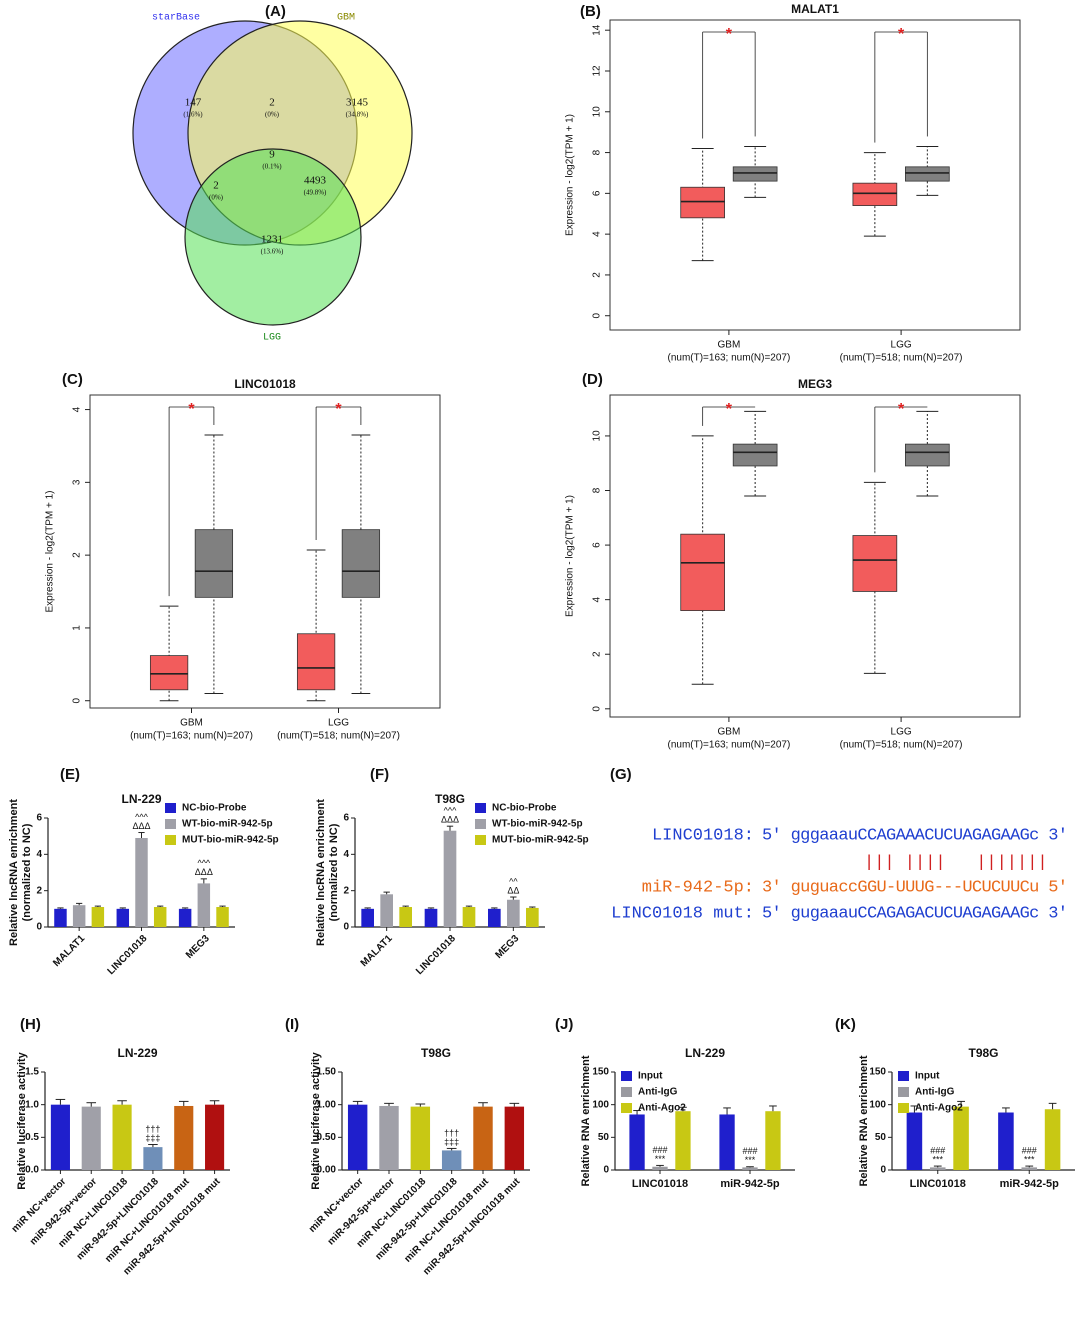 The image size is (1080, 1328). What do you see at coordinates (621, 774) in the screenshot?
I see `panel-label: (G)` at bounding box center [621, 774].